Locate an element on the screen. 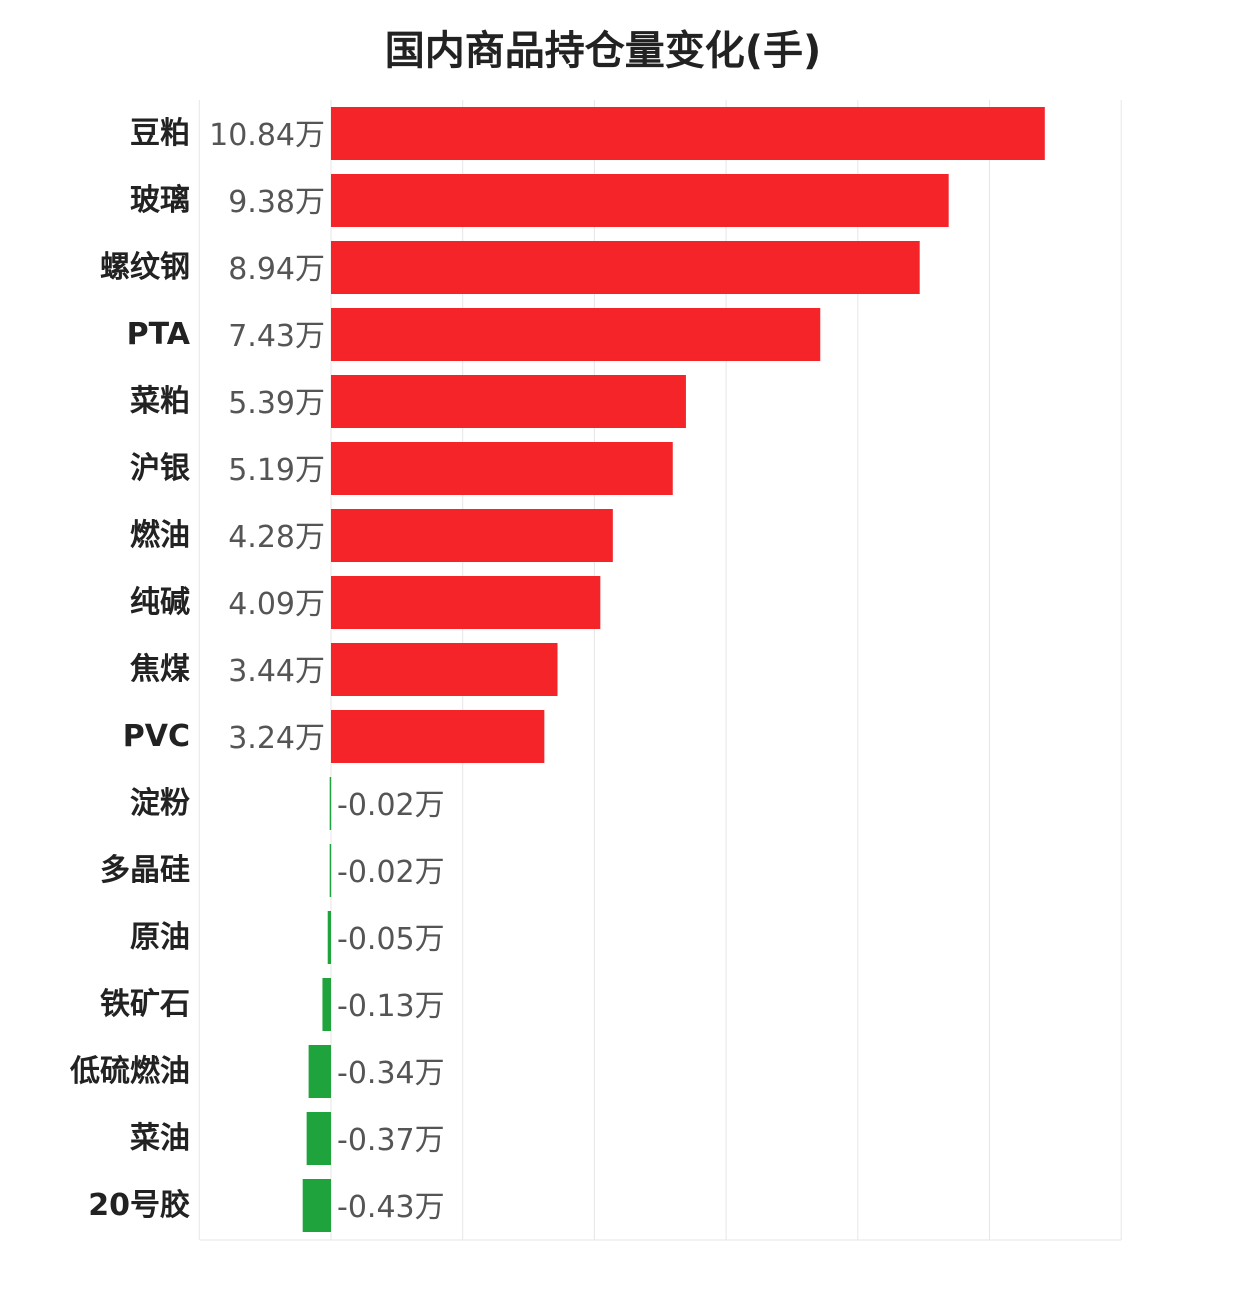  category-label: 螺纹钢 is located at coordinates (145, 267).